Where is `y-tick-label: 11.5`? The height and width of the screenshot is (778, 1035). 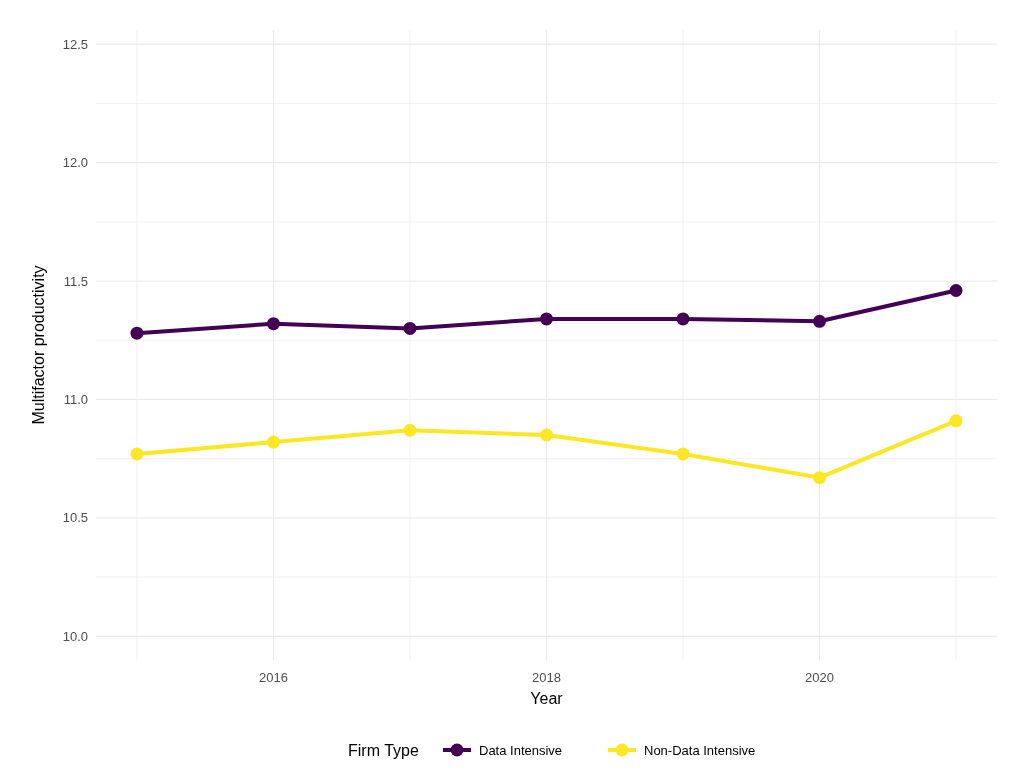 y-tick-label: 11.5 is located at coordinates (75, 281).